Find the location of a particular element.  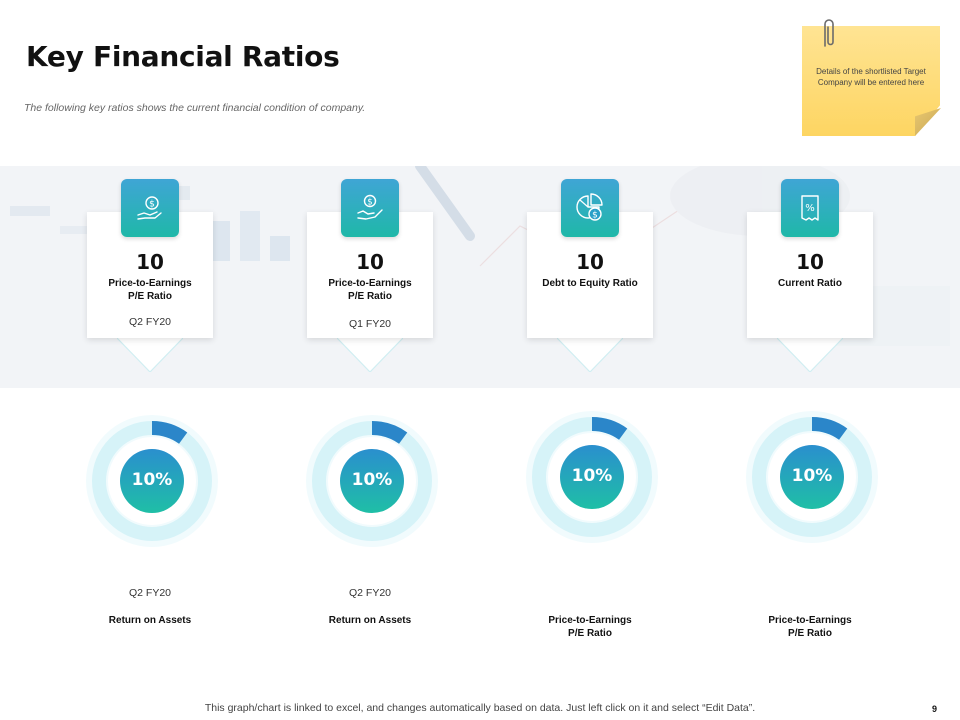

hand-dollar-icon: $ is located at coordinates (370, 207).